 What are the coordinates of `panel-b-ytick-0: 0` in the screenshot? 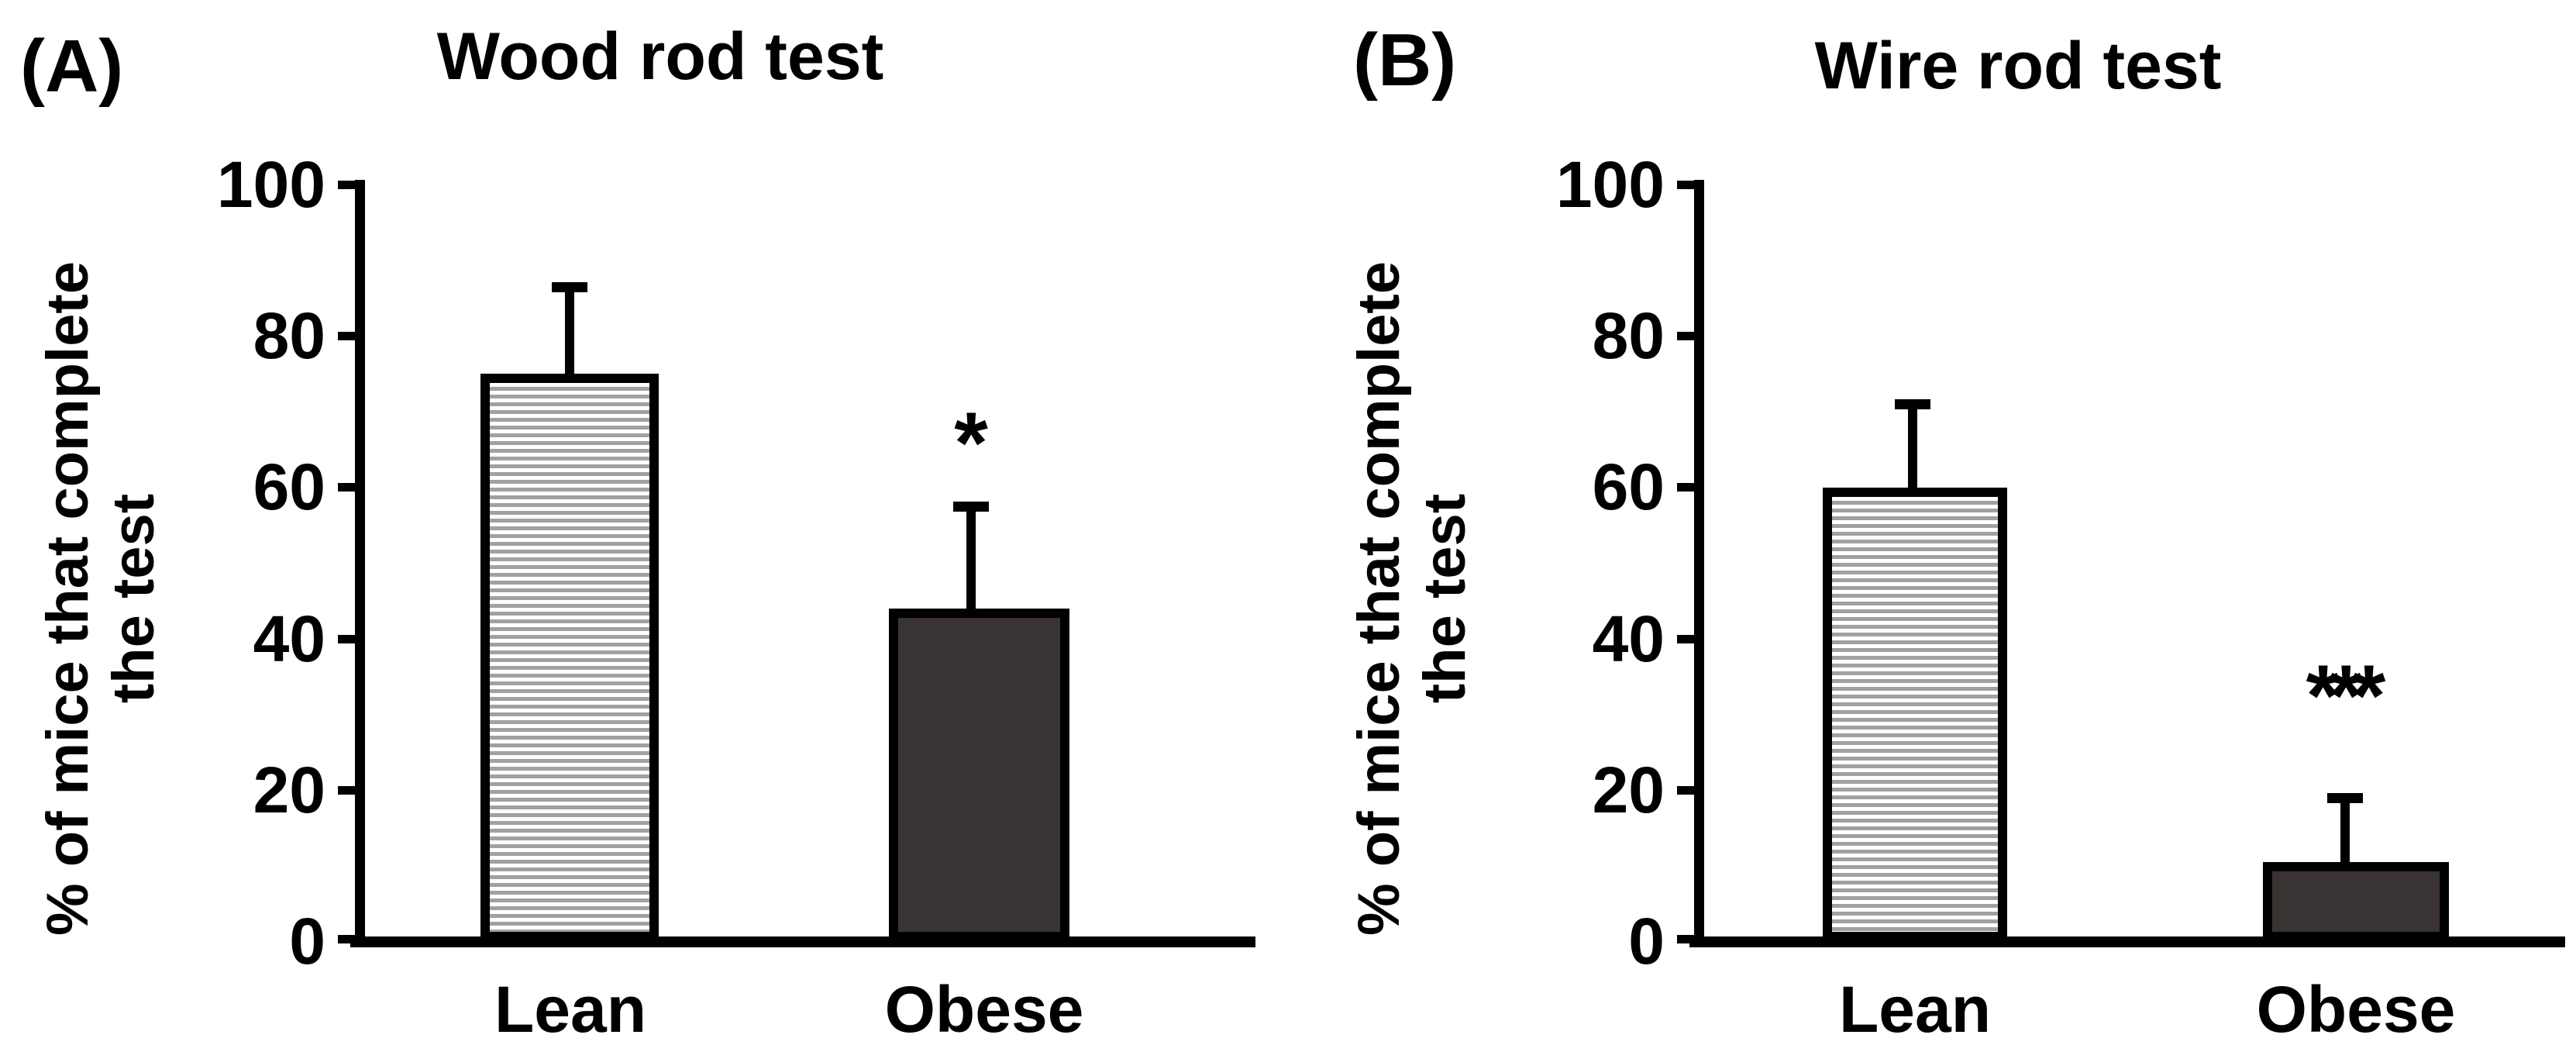 It's located at (1646, 942).